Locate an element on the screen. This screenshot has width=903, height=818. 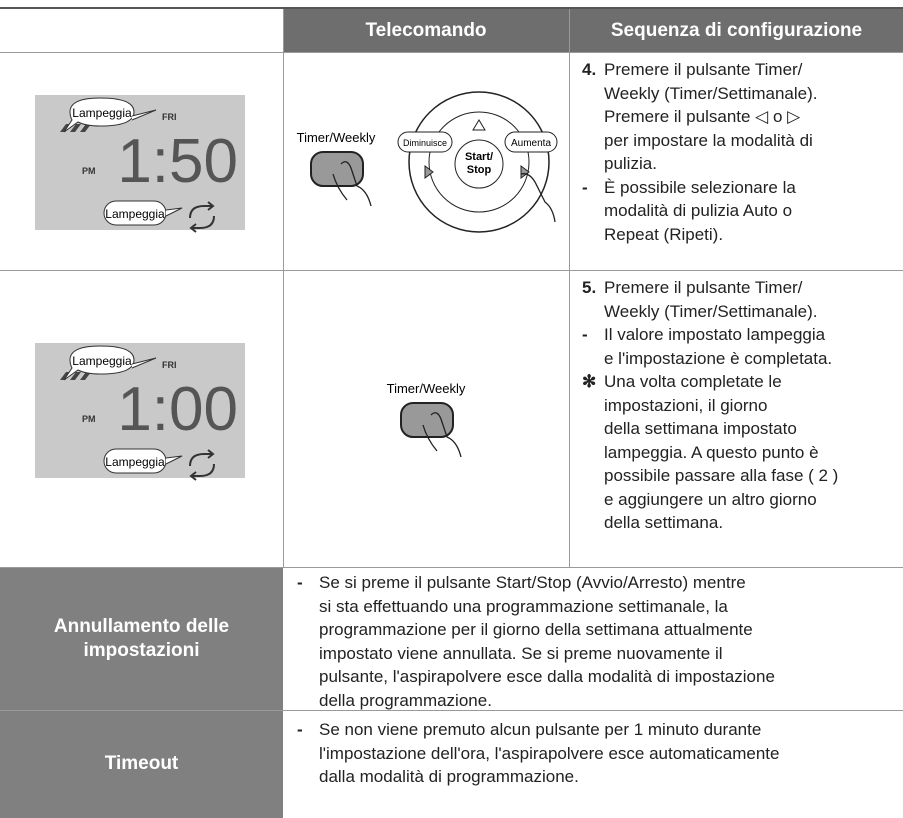
lcd-time: 1:50 is located at coordinates (177, 161).